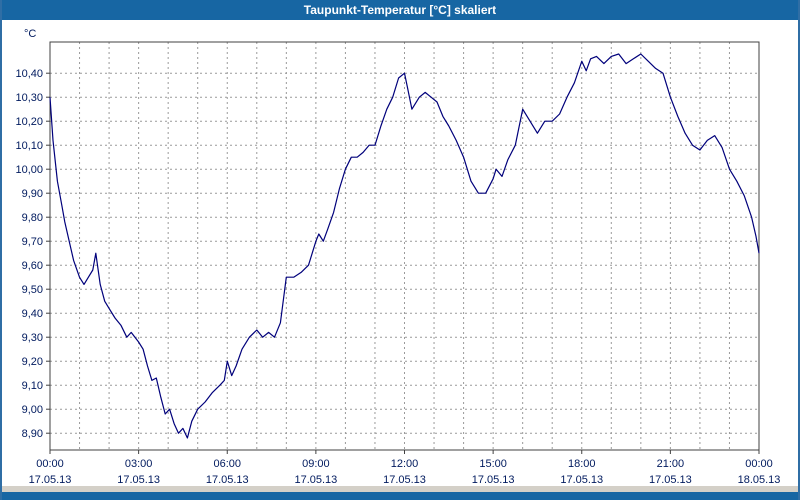 This screenshot has width=800, height=500. Describe the element at coordinates (32, 362) in the screenshot. I see `y-axis-tick-label: 9,20` at that location.